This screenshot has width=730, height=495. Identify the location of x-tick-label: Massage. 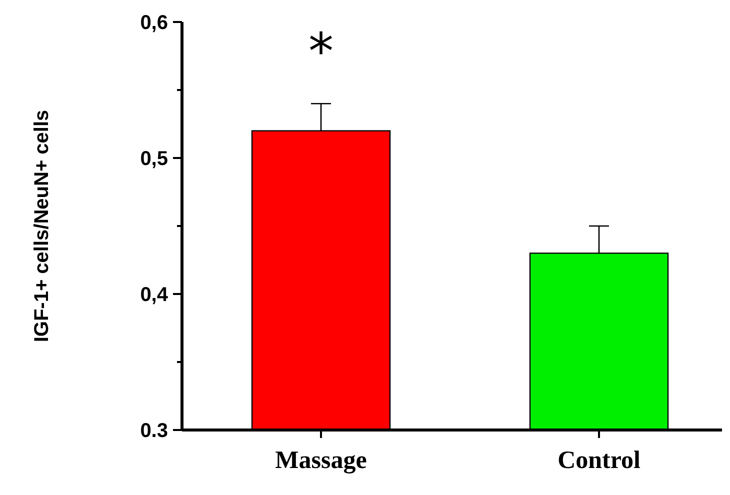
(321, 460).